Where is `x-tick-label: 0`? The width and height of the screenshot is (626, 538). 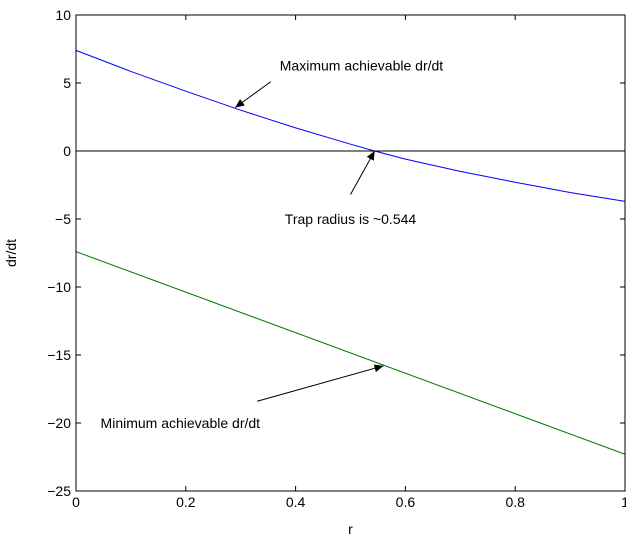 x-tick-label: 0 is located at coordinates (76, 502).